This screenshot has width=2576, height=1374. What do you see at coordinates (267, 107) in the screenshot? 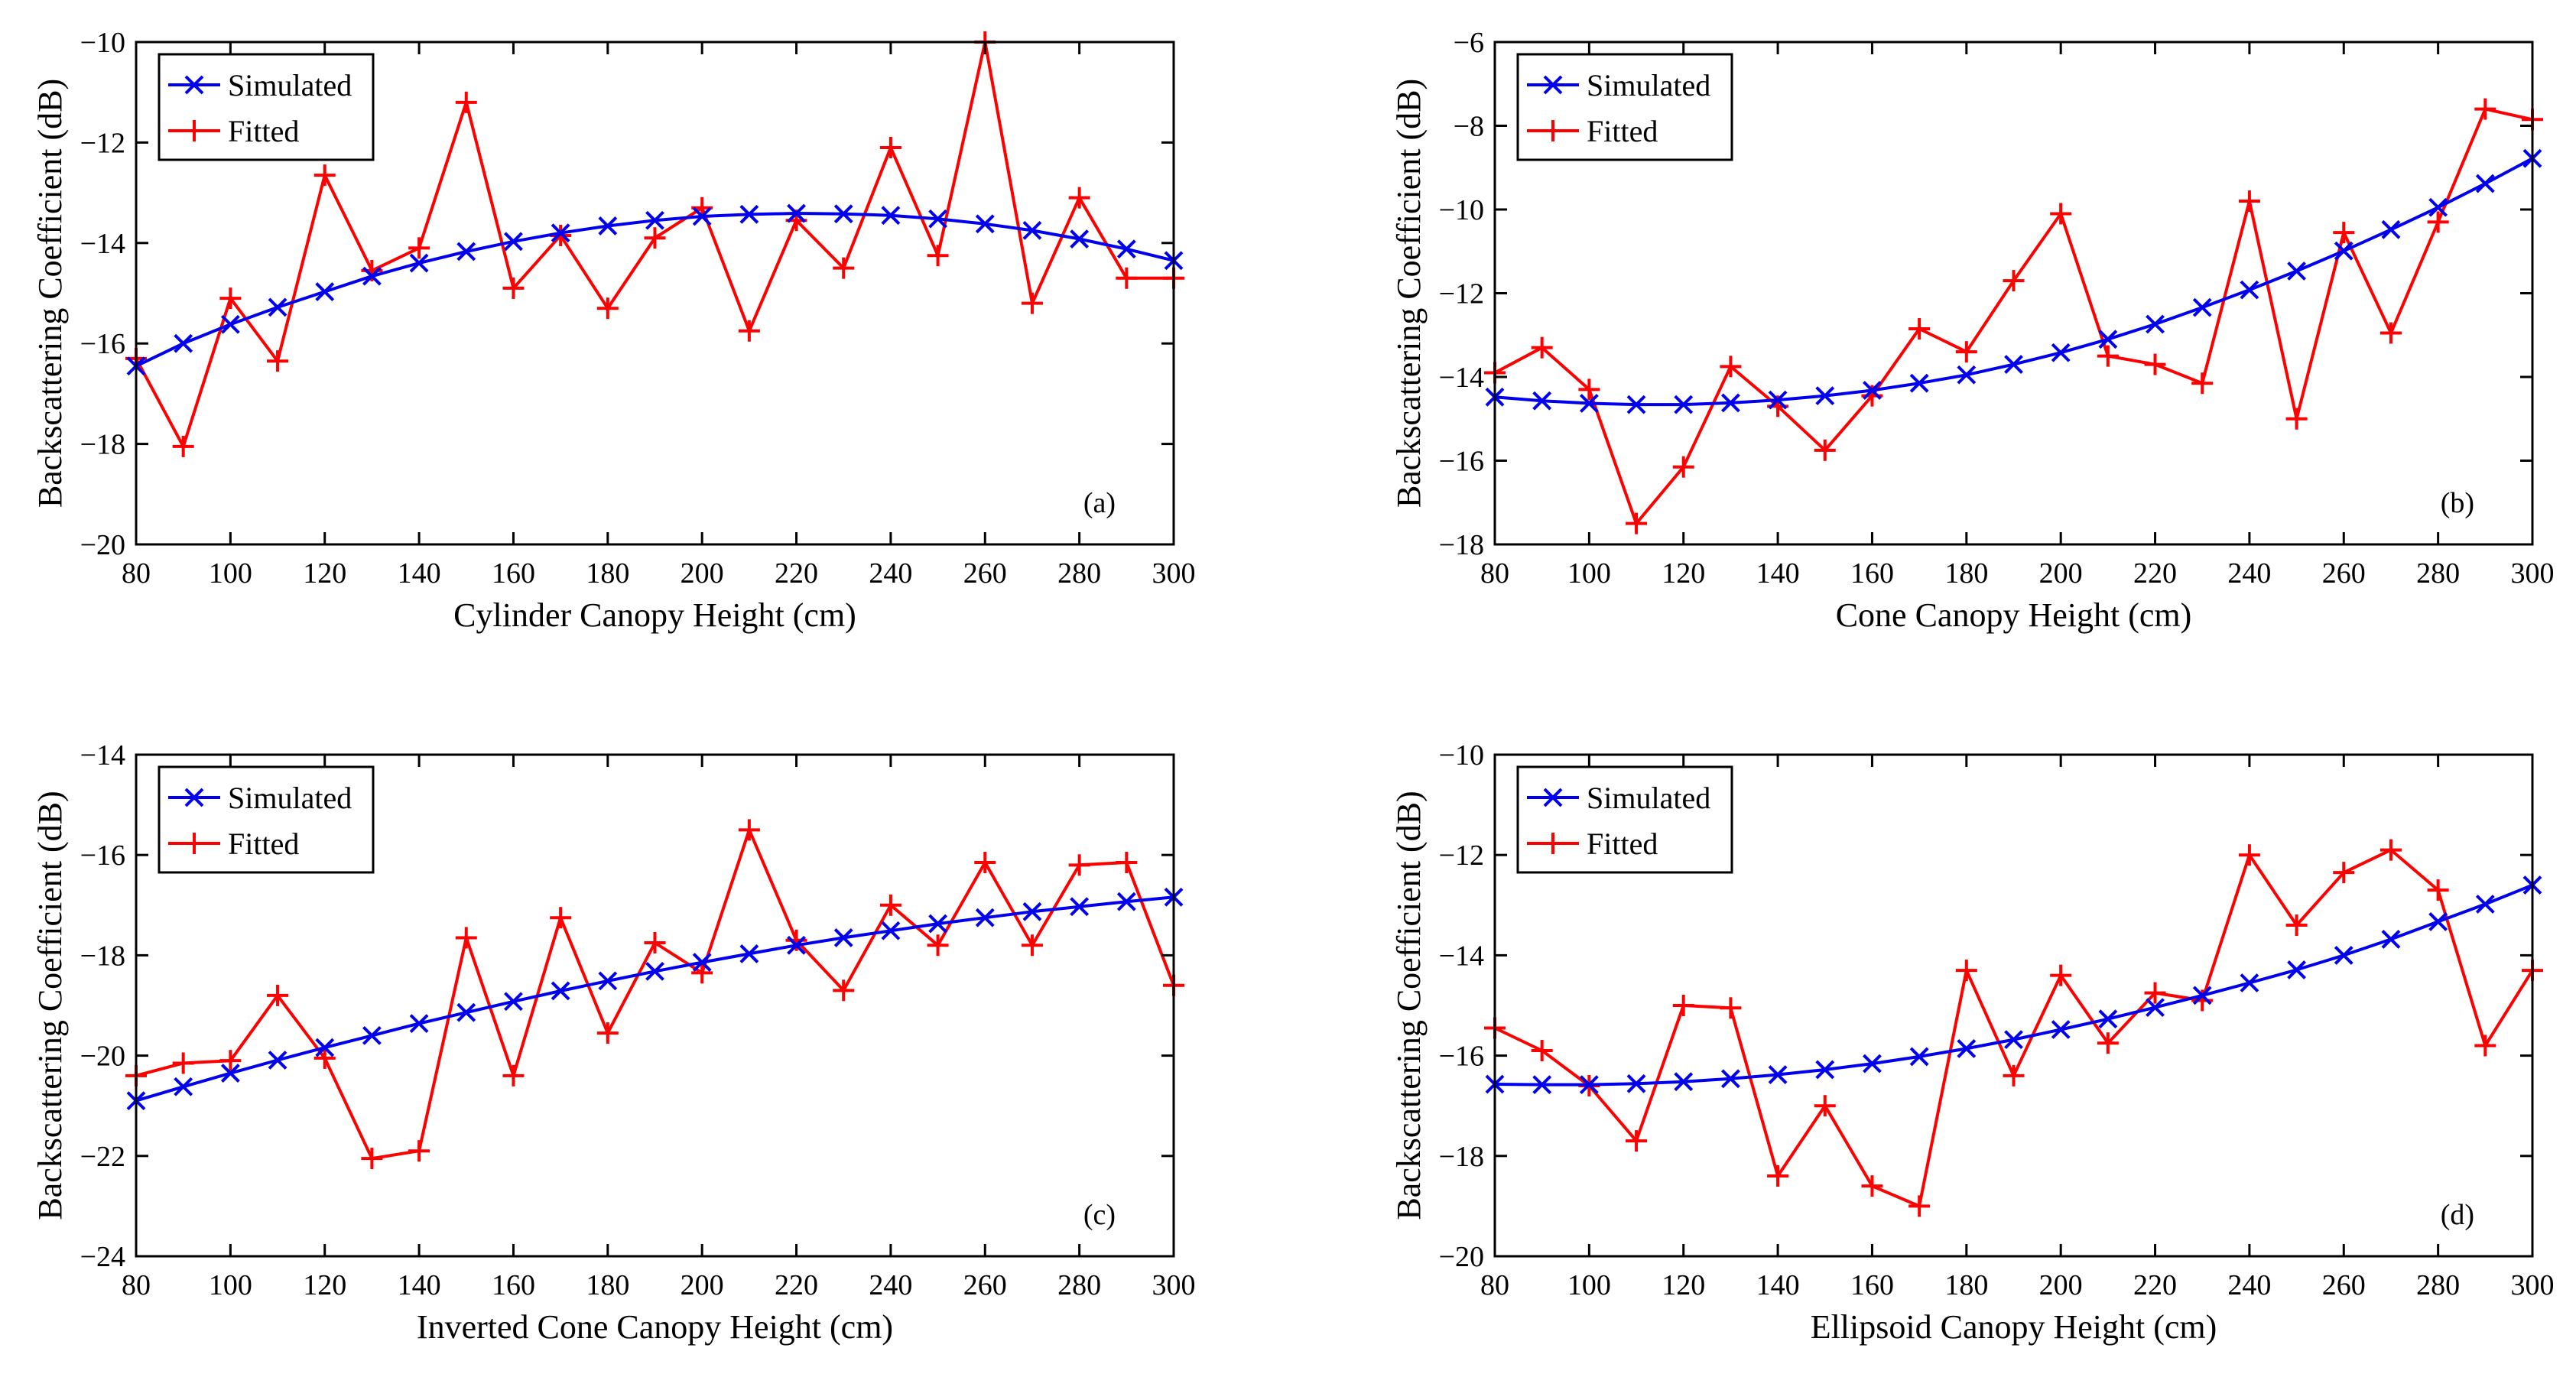
I see `legend-box-a` at bounding box center [267, 107].